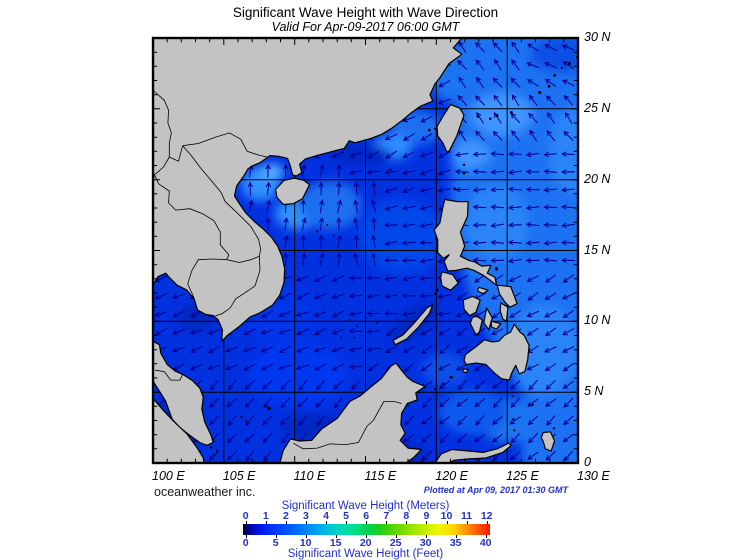 Image resolution: width=755 pixels, height=560 pixels. Describe the element at coordinates (486, 516) in the screenshot. I see `legend-meters-tick-label: 12` at that location.